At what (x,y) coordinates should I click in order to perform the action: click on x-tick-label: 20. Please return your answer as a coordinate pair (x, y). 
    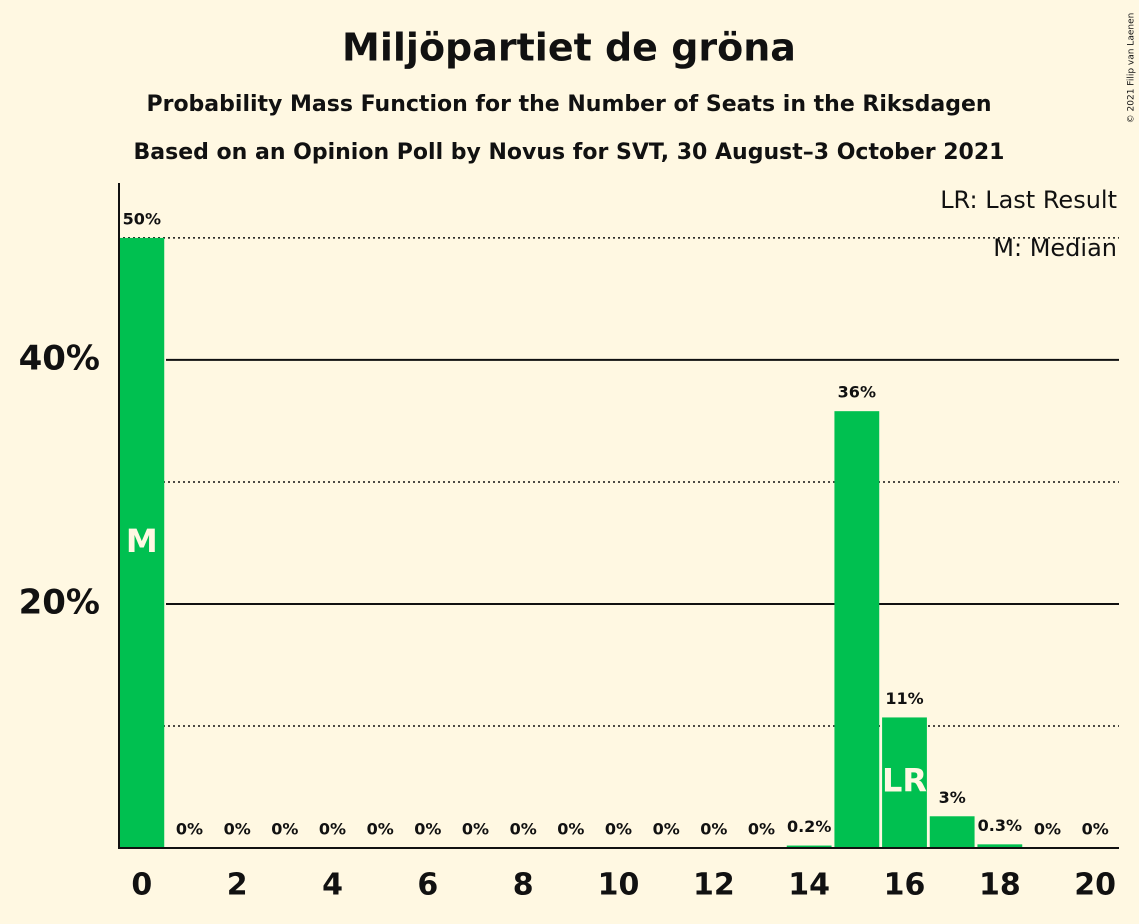
    Looking at the image, I should click on (1095, 885).